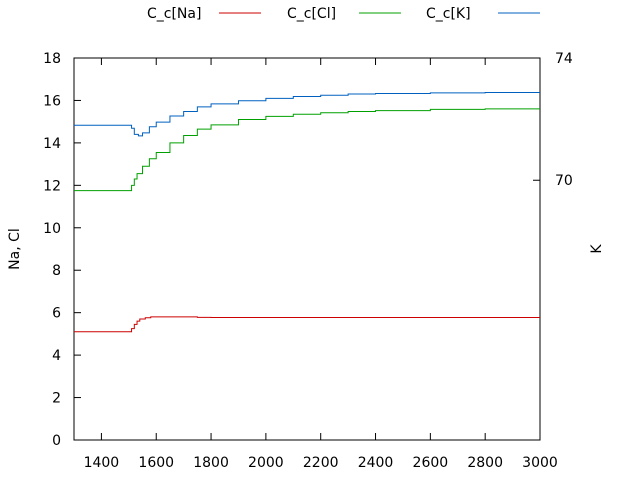 The height and width of the screenshot is (480, 640). What do you see at coordinates (564, 59) in the screenshot?
I see `y2-tick-label: 74` at bounding box center [564, 59].